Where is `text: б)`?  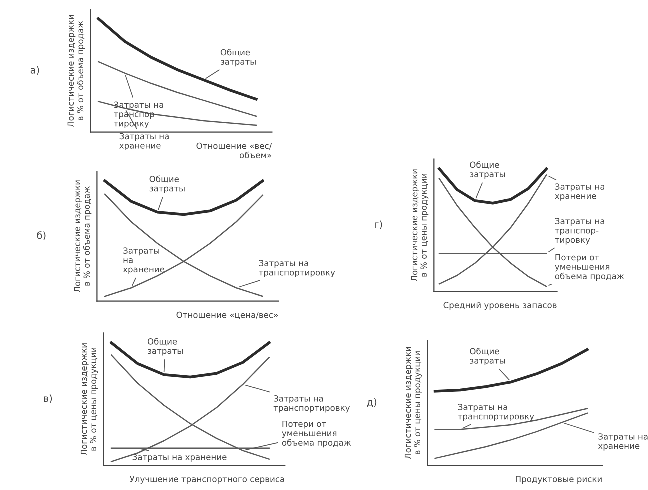
text: б) is located at coordinates (41, 236).